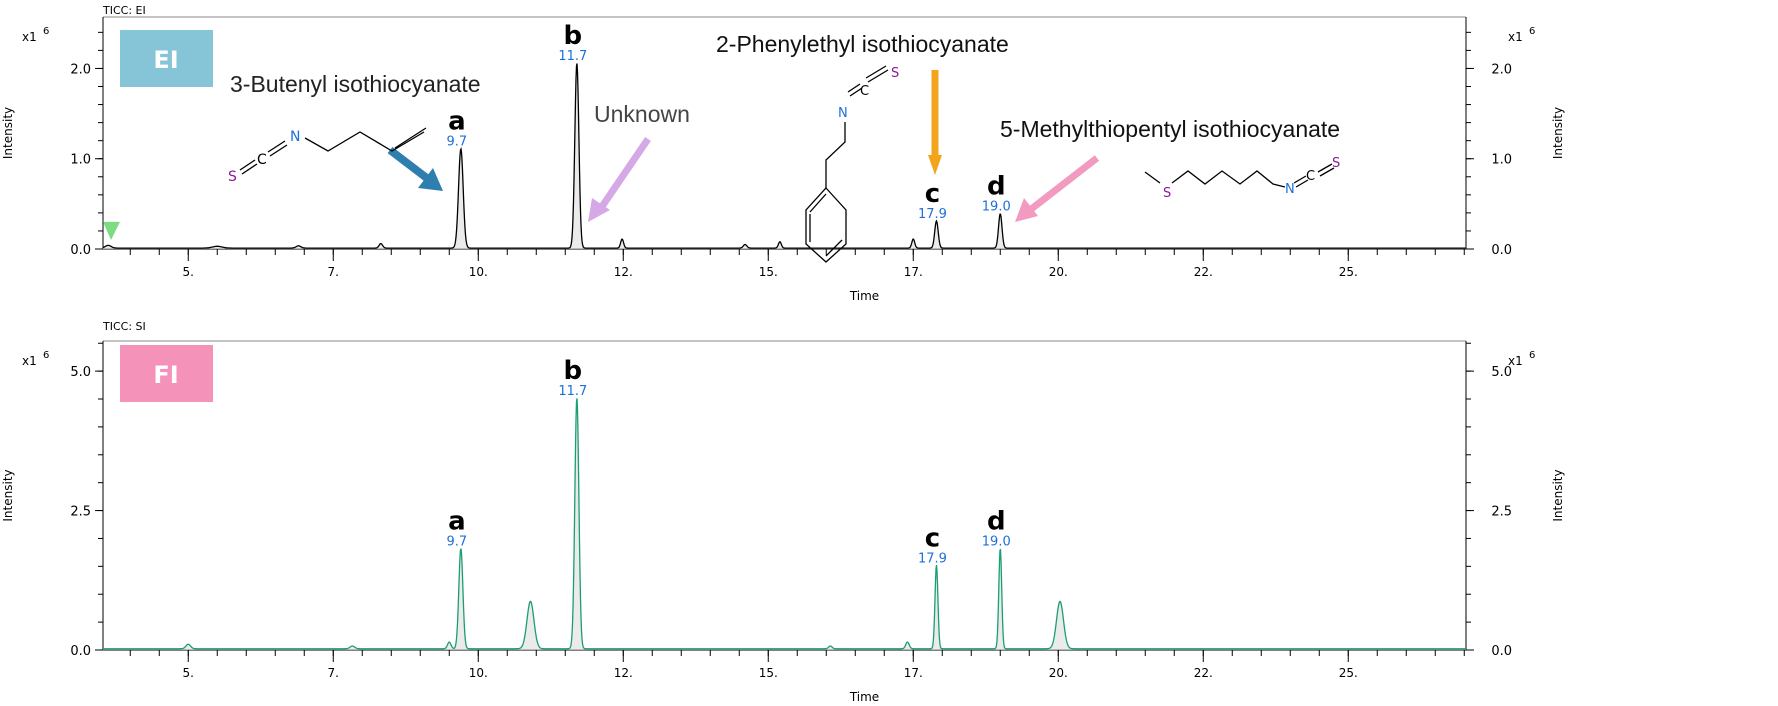 This screenshot has width=1778, height=706. Describe the element at coordinates (935, 122) in the screenshot. I see `phenylethyl-arrow` at that location.